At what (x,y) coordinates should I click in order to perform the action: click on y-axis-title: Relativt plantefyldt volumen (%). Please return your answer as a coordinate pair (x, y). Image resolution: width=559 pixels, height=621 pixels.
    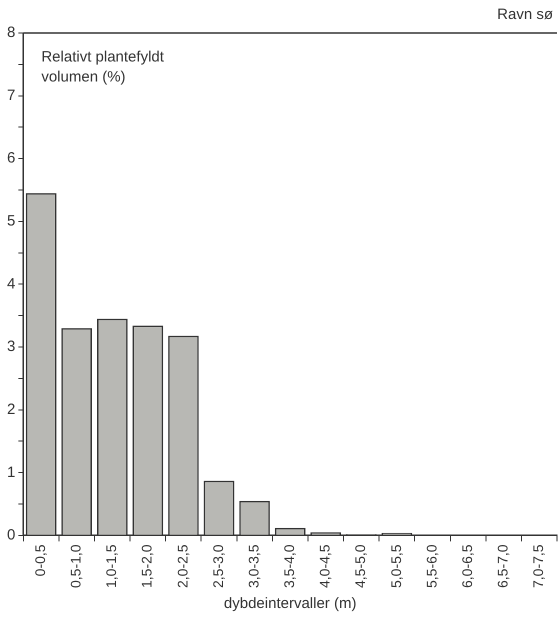
    Looking at the image, I should click on (103, 67).